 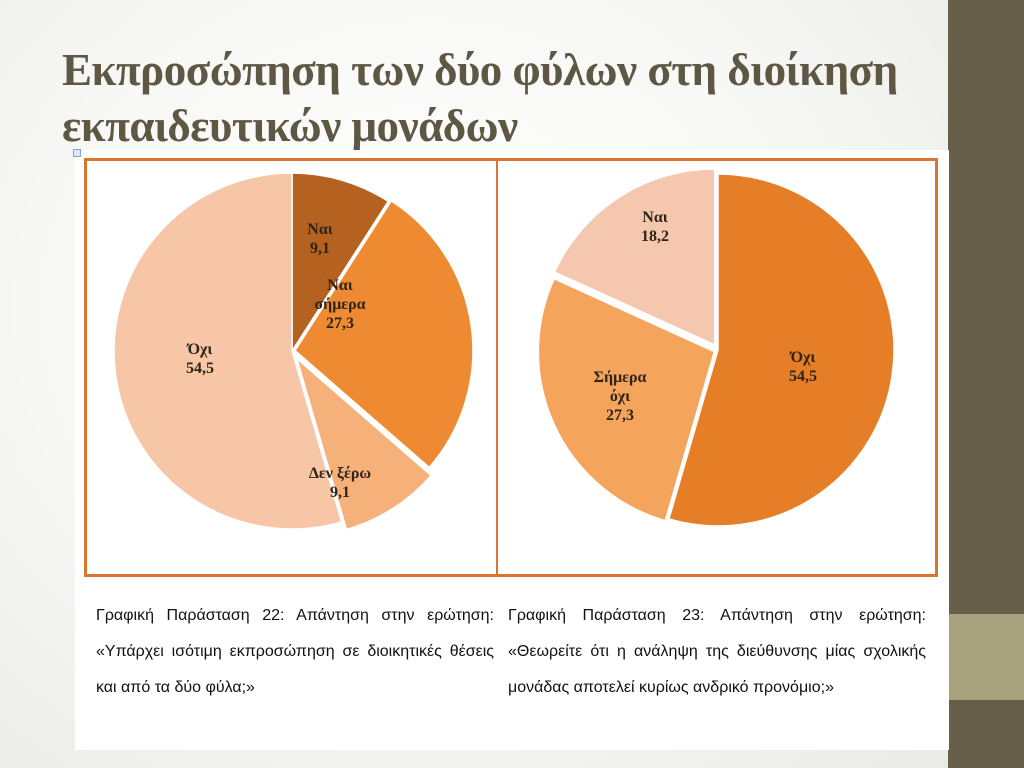 I want to click on pie-slice-label: Ναι 9,1, so click(x=320, y=239).